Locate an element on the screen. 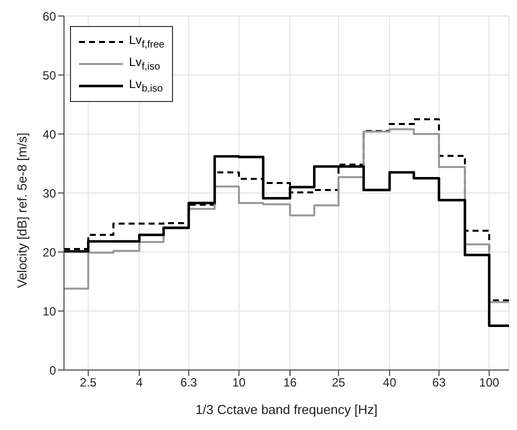 The height and width of the screenshot is (430, 517). y-tick-label: 0 is located at coordinates (52, 370).